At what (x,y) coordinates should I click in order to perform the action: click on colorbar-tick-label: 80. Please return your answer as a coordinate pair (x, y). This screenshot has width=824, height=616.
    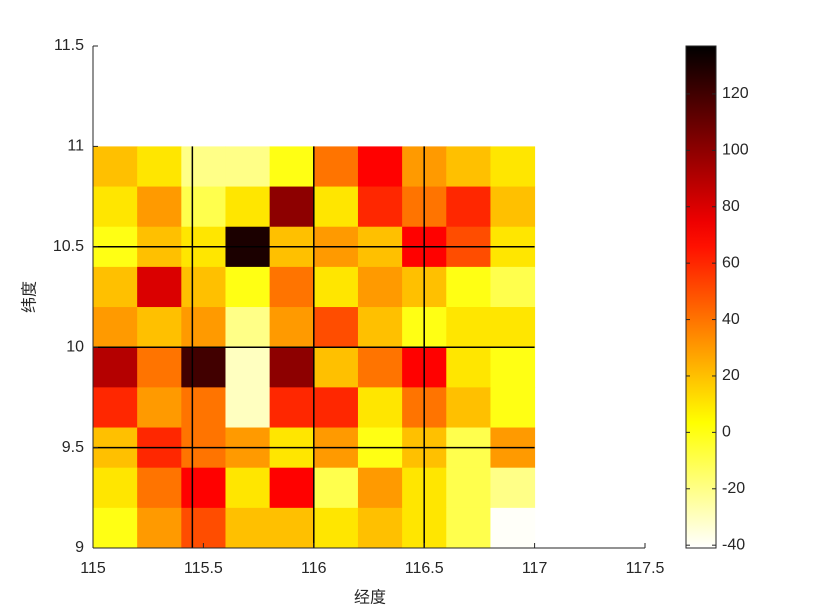
    Looking at the image, I should click on (731, 206).